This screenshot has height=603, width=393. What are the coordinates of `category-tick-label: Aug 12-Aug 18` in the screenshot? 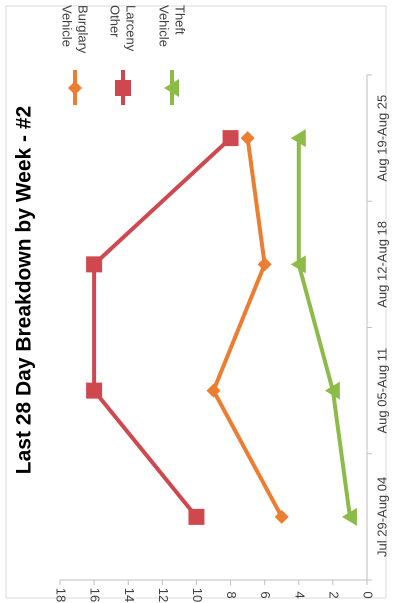 It's located at (381, 264).